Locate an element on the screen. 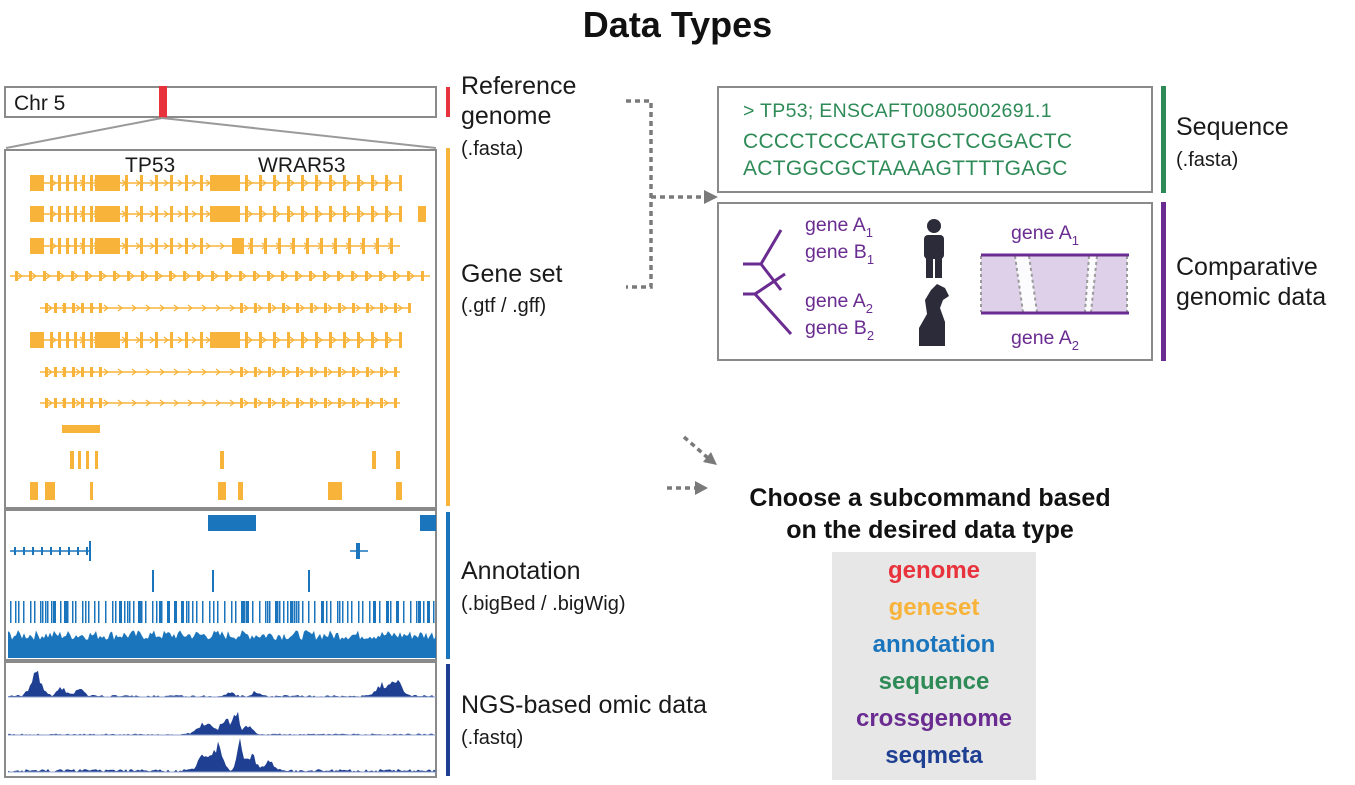 This screenshot has width=1355, height=785. gene-b1-label: gene B1 is located at coordinates (839, 254).